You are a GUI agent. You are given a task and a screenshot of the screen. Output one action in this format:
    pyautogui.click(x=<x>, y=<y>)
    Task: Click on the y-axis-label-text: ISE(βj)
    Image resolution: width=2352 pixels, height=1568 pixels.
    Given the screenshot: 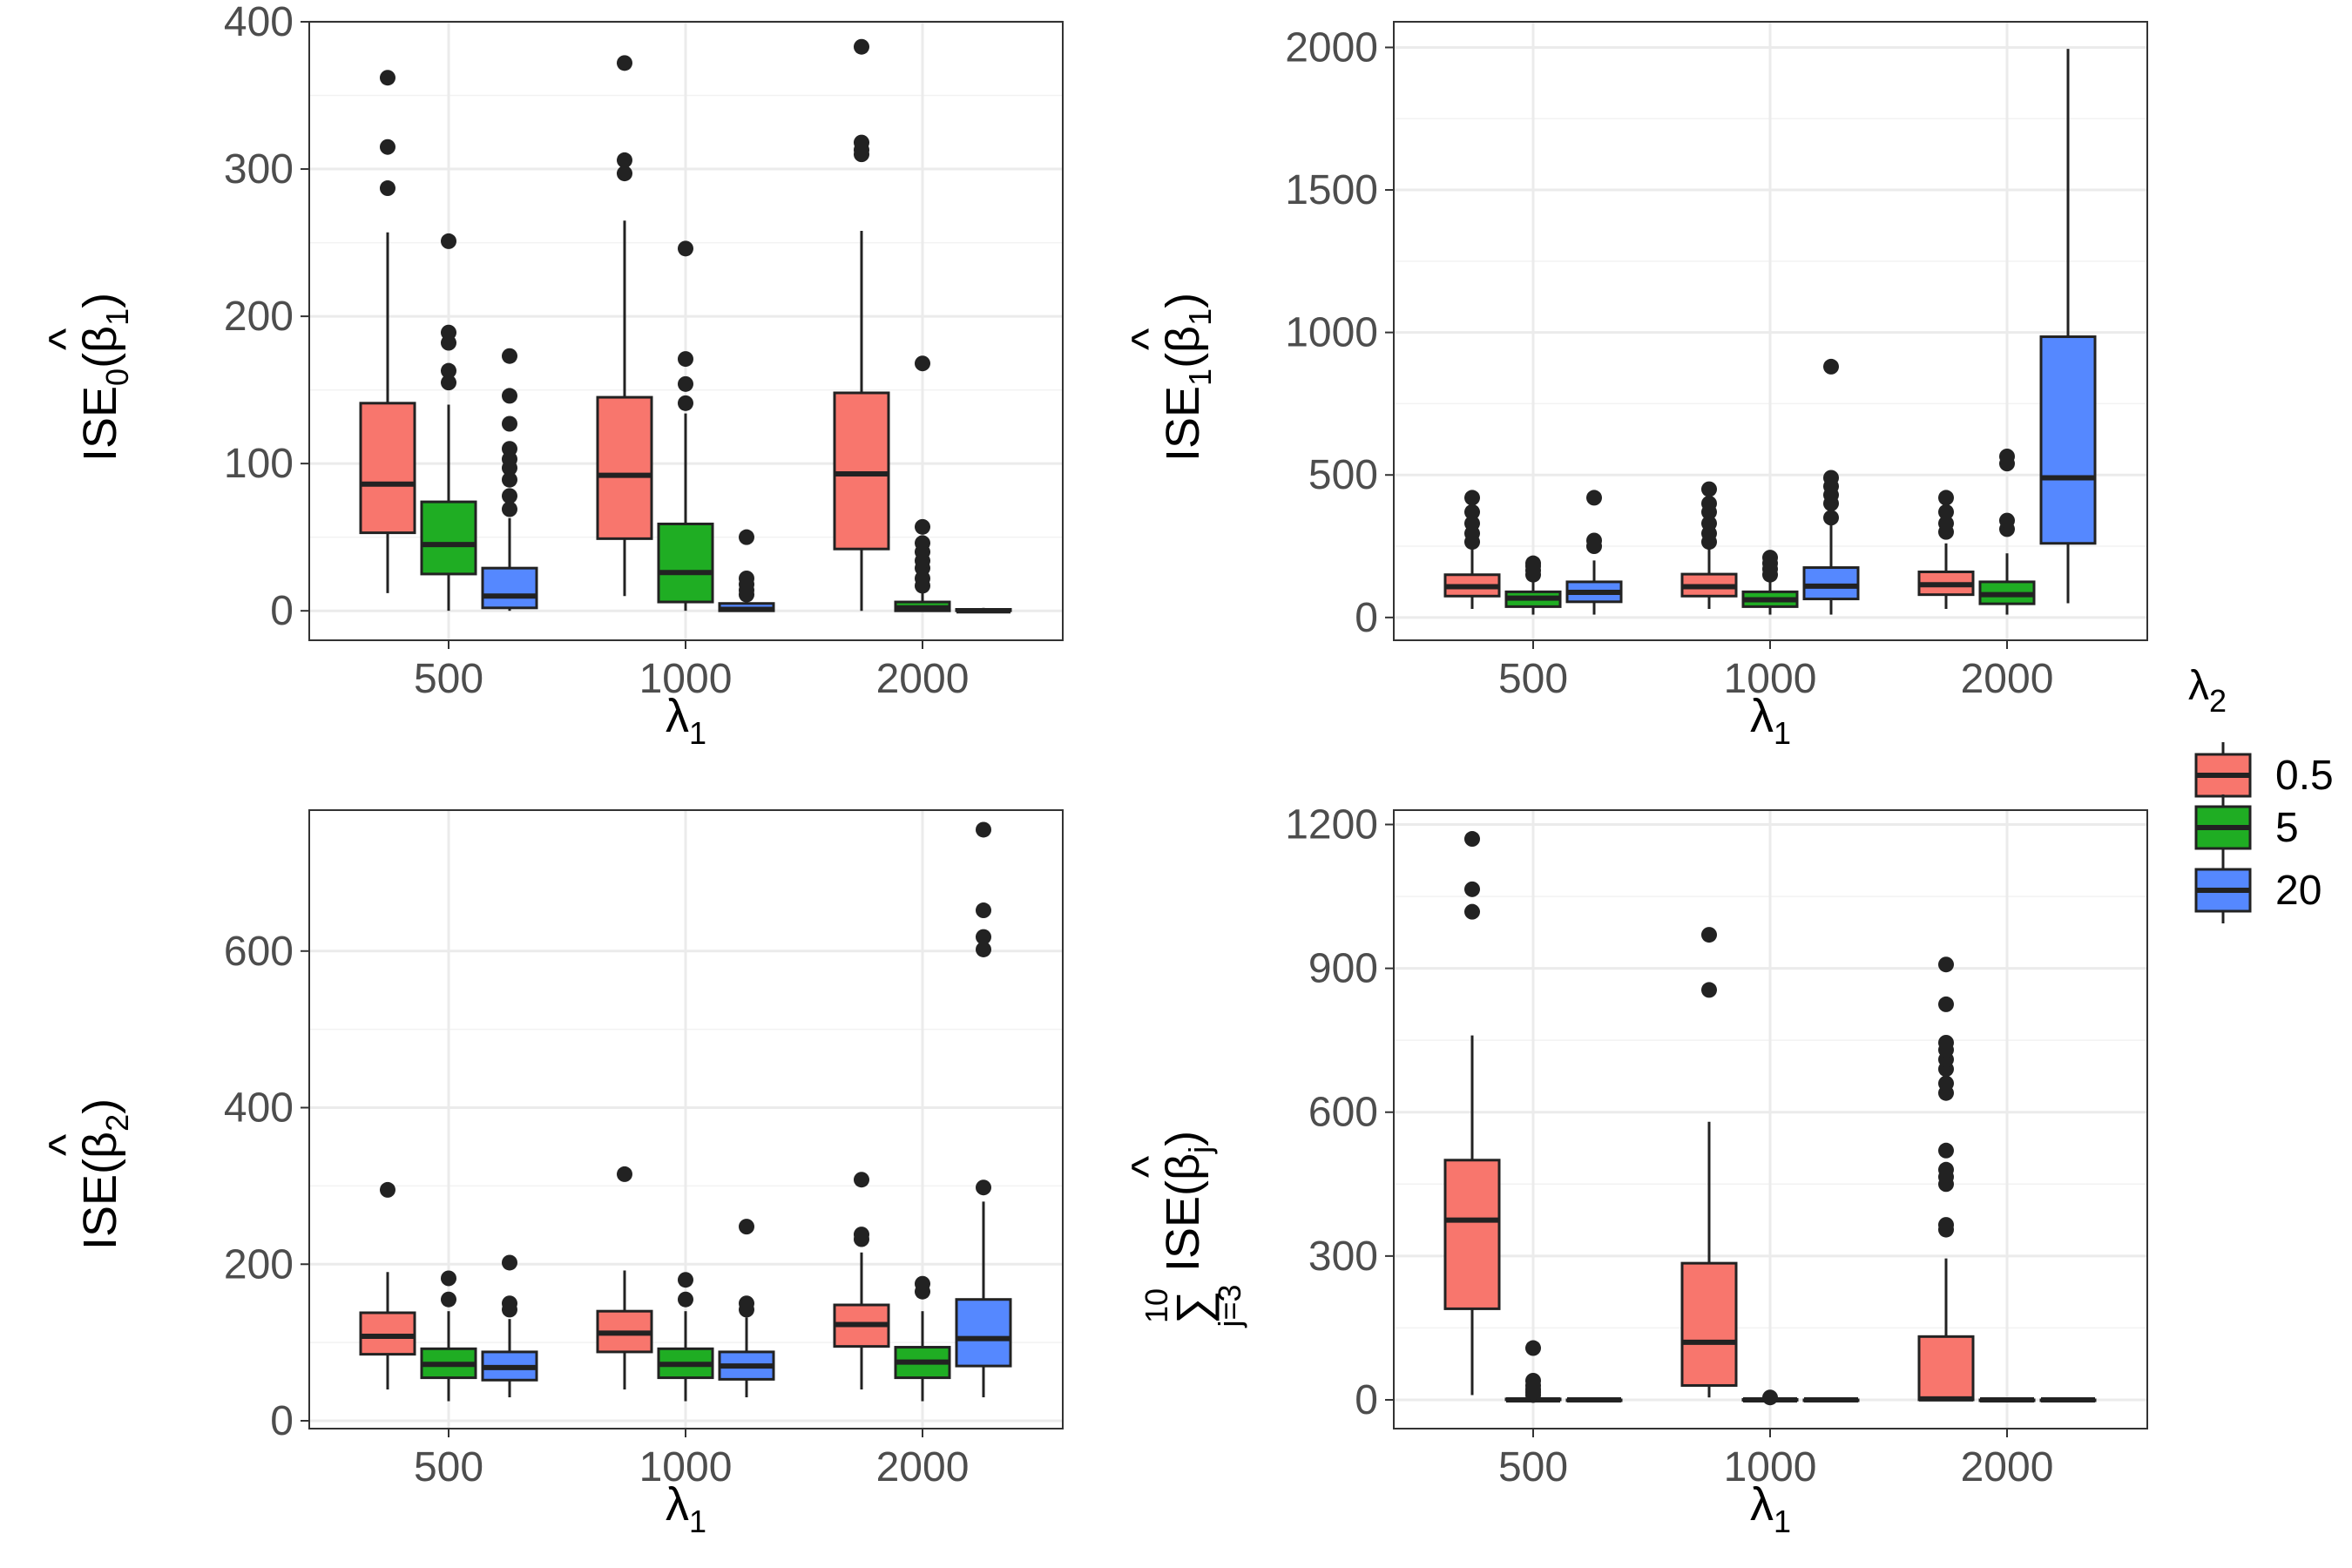 What is the action you would take?
    pyautogui.click(x=1187, y=1201)
    